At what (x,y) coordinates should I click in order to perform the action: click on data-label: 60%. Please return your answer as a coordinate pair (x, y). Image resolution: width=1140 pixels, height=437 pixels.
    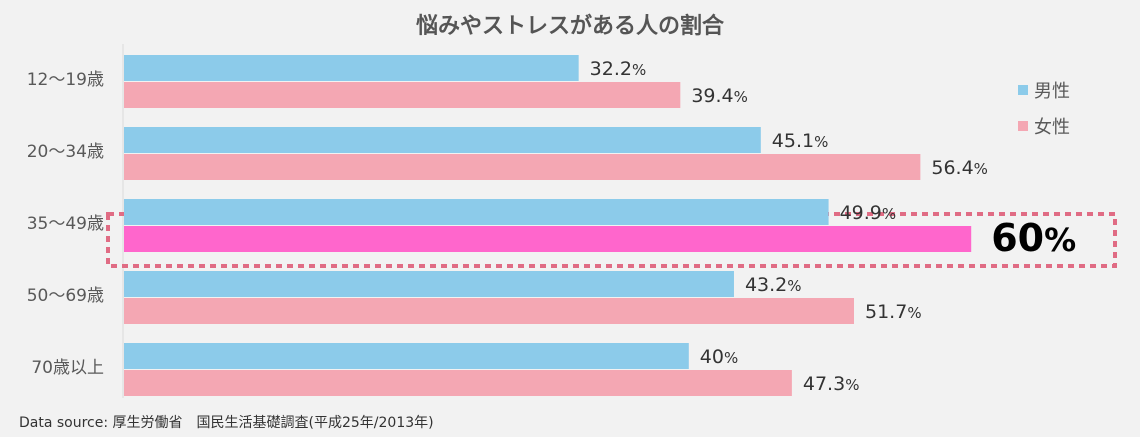
    Looking at the image, I should click on (1033, 238).